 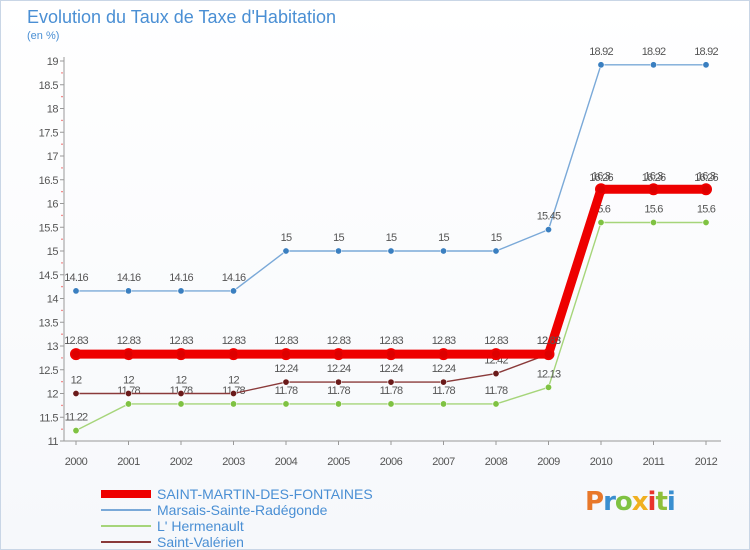 I want to click on y-tick-label: 14.5, so click(x=49, y=276).